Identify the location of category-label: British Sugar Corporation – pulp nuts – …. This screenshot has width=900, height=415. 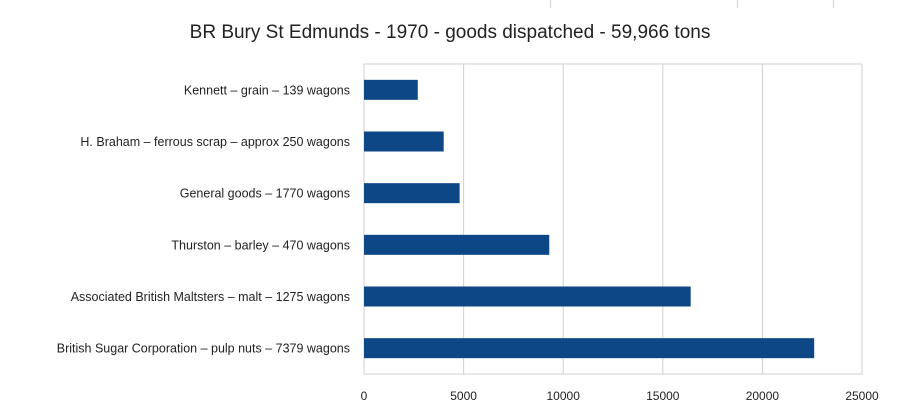
(203, 349).